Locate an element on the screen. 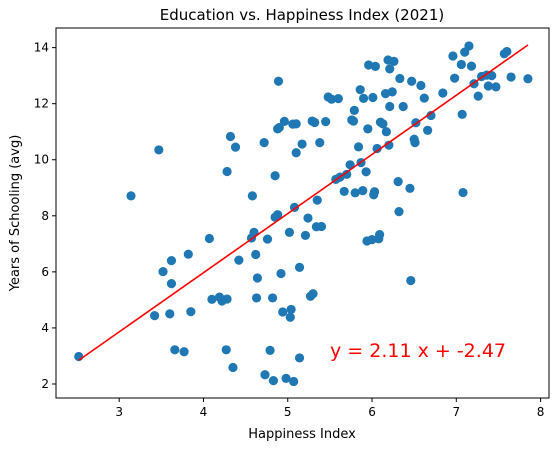 This screenshot has height=450, width=559. y-tick-label: 2 is located at coordinates (45, 384).